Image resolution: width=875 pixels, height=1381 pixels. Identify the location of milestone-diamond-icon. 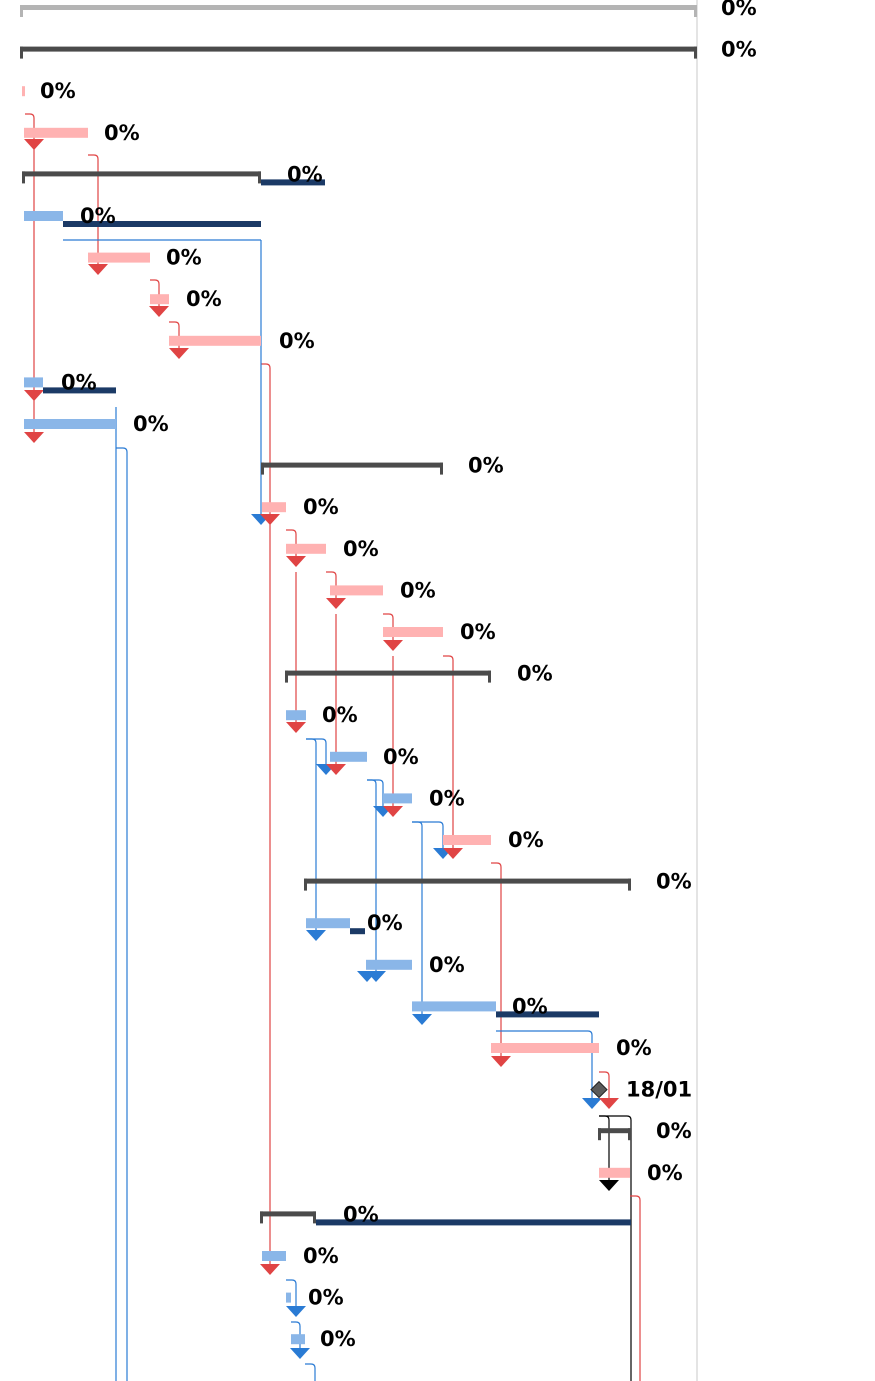
(599, 1089).